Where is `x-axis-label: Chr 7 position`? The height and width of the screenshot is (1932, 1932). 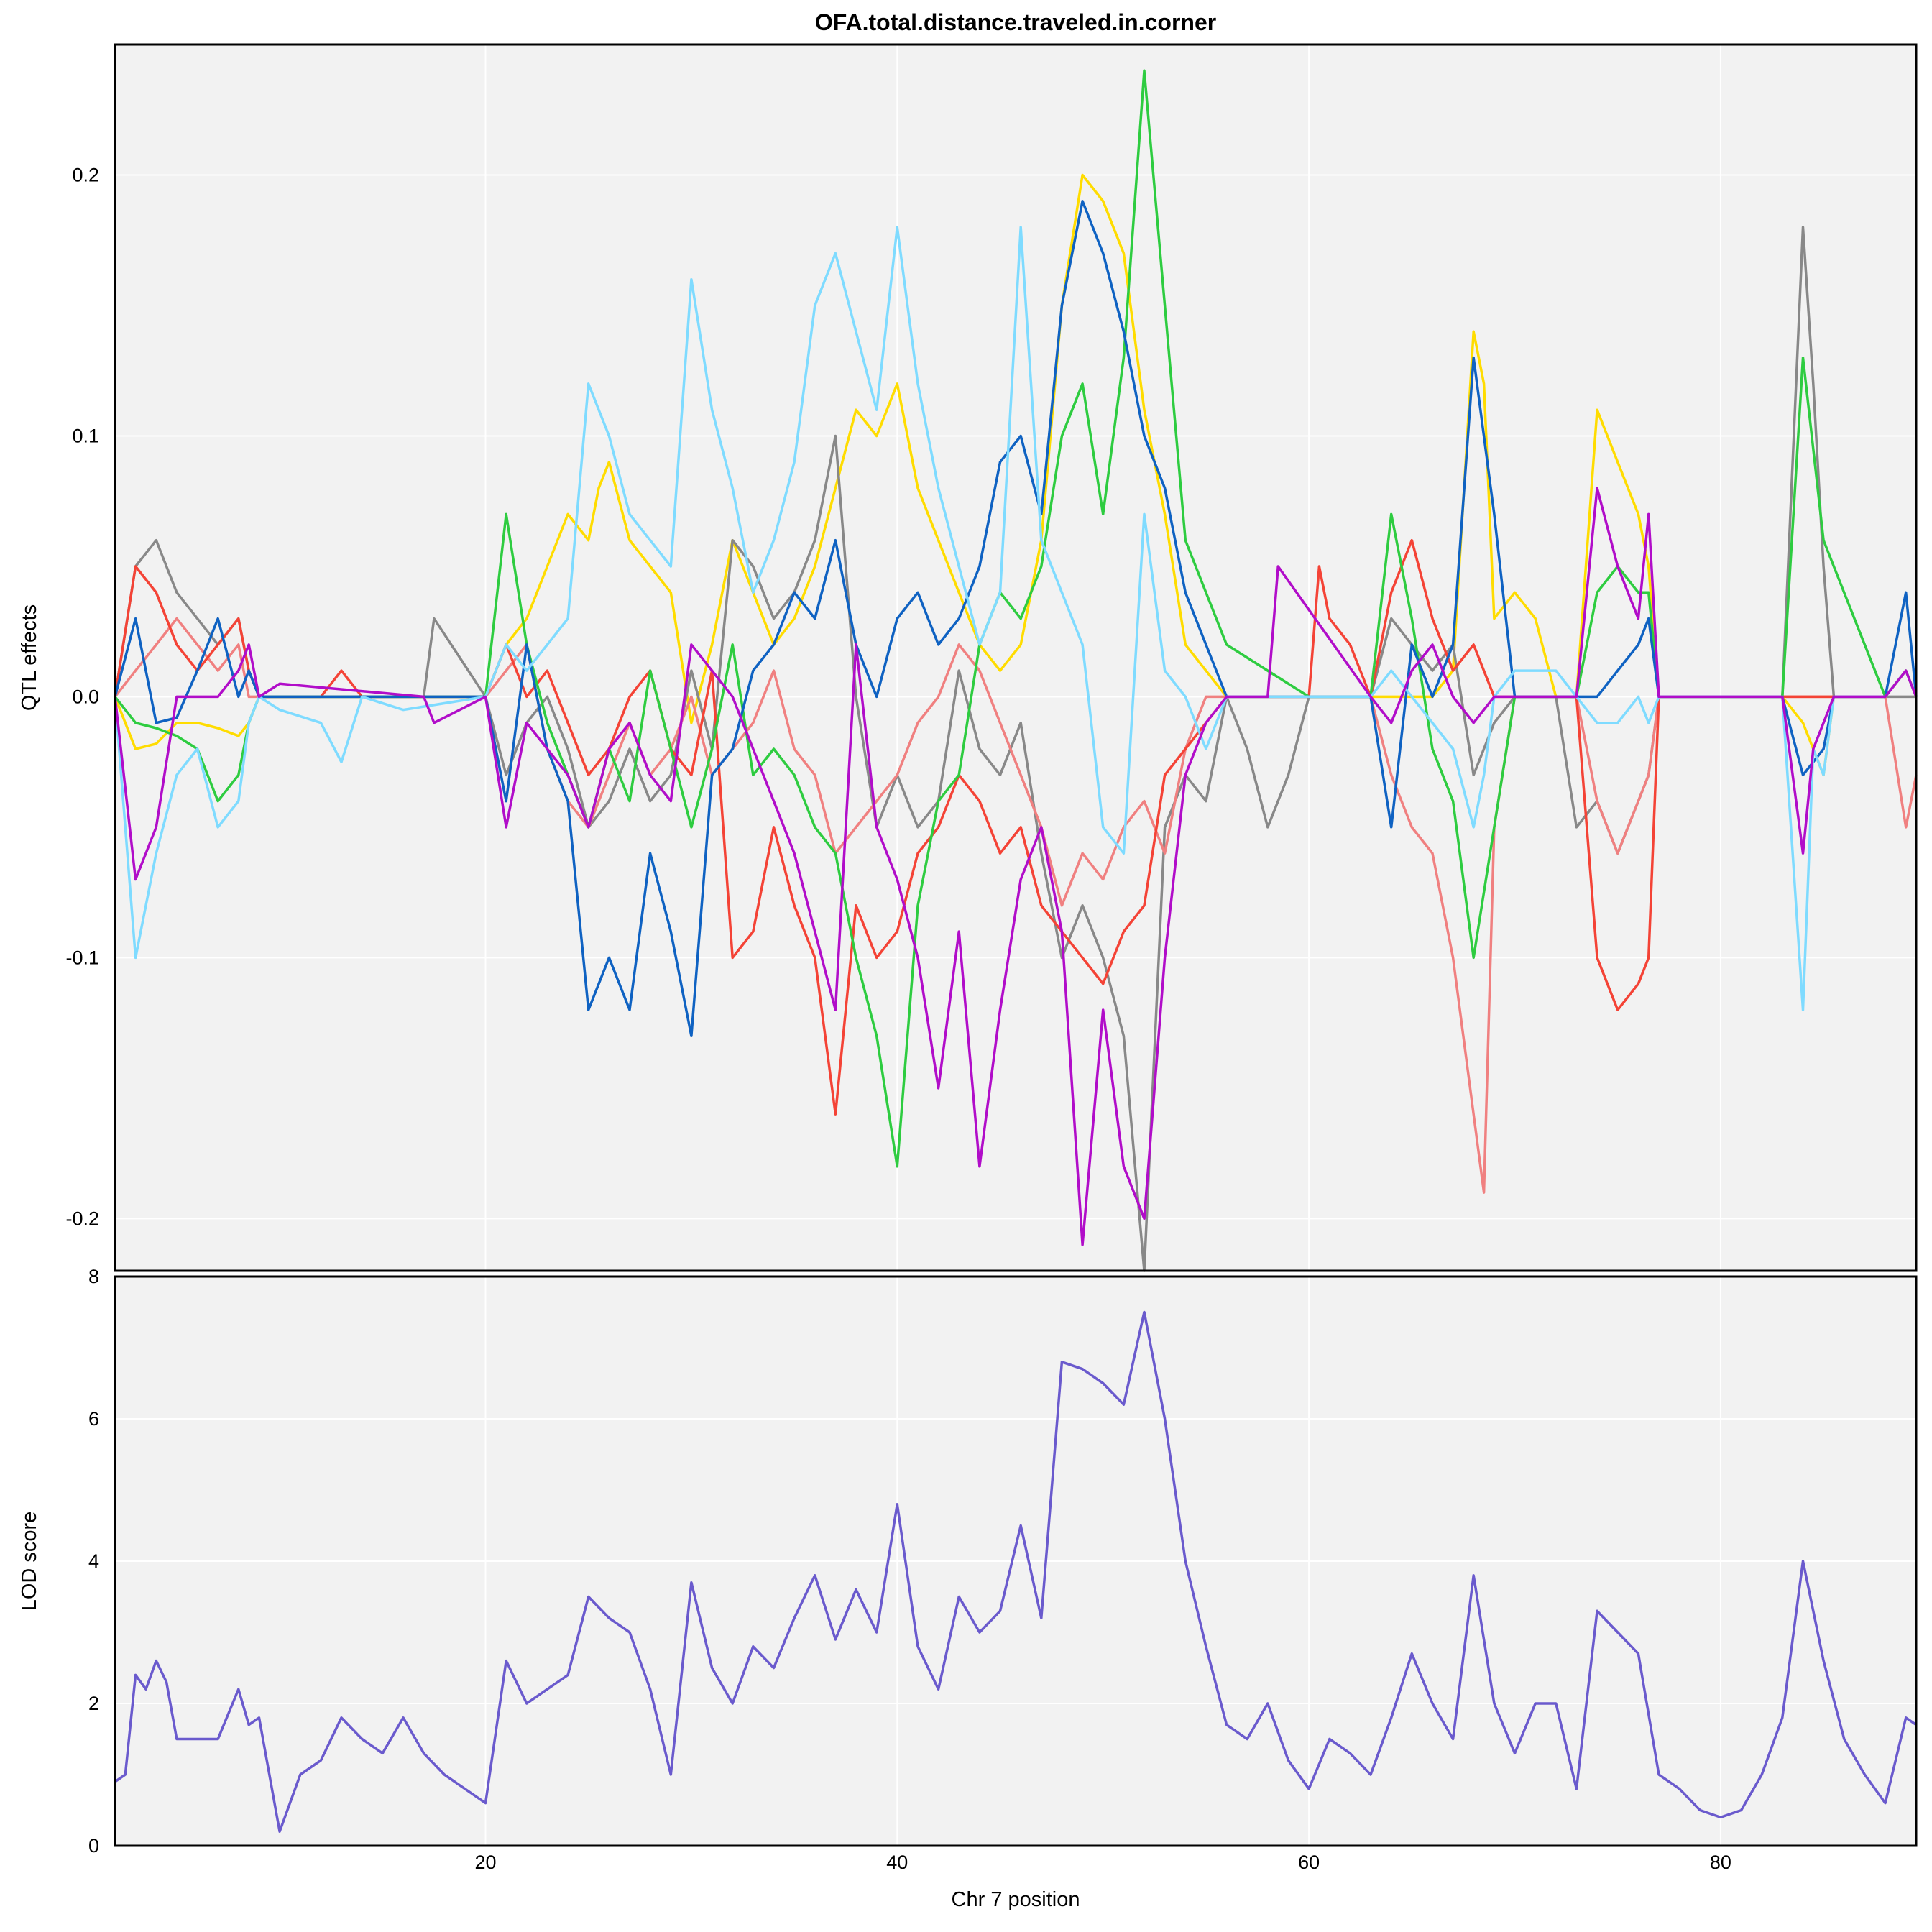
x-axis-label: Chr 7 position is located at coordinates (1016, 1899).